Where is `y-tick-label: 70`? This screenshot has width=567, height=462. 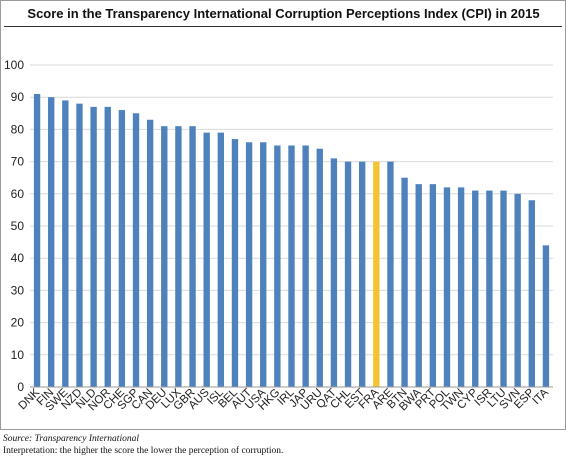
y-tick-label: 70 is located at coordinates (18, 162).